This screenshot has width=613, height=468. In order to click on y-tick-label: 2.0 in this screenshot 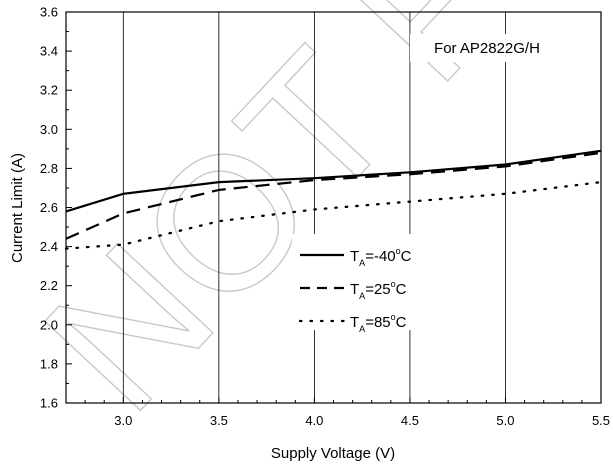, I will do `click(49, 324)`.